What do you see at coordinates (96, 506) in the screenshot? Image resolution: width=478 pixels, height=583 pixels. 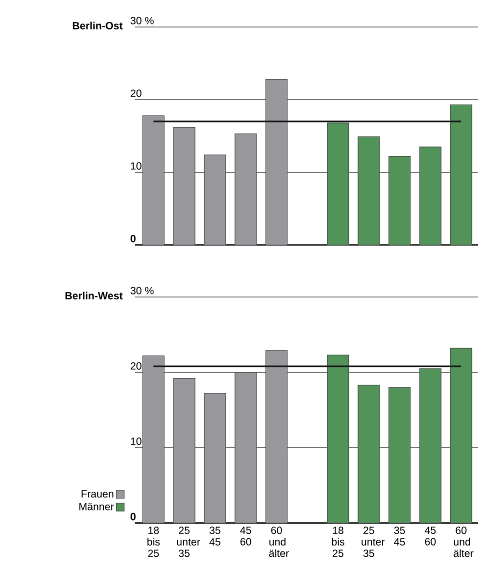 I see `legend-label: Männer` at bounding box center [96, 506].